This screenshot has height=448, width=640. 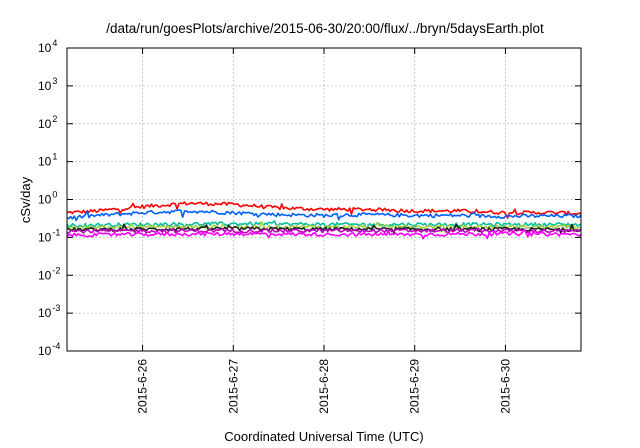 I want to click on x-tick-label: 2015-6-29, so click(x=415, y=386).